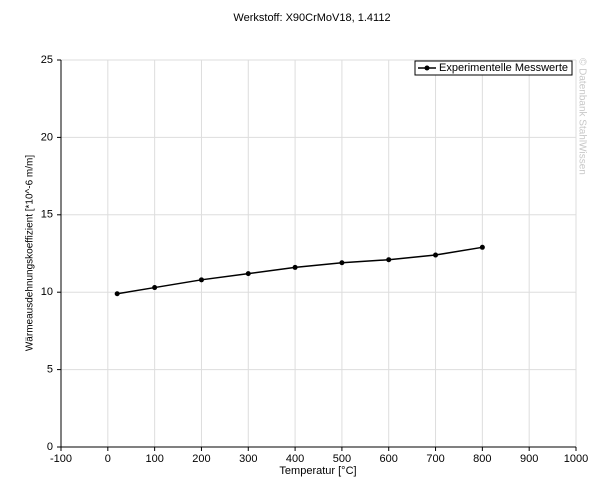  I want to click on x-tick-label: 600, so click(389, 459).